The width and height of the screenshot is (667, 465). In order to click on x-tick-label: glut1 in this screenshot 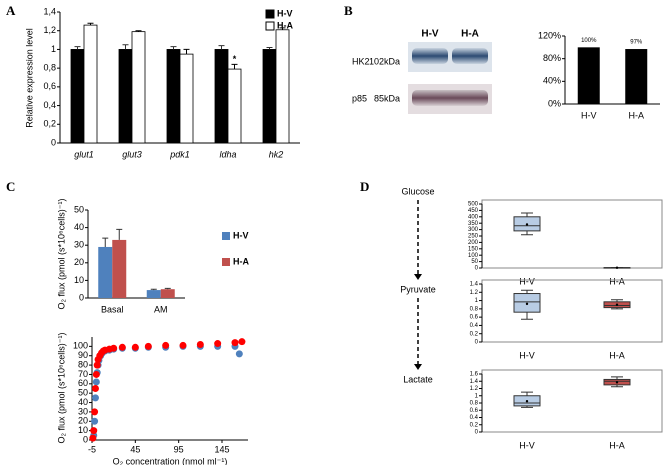, I will do `click(84, 154)`.